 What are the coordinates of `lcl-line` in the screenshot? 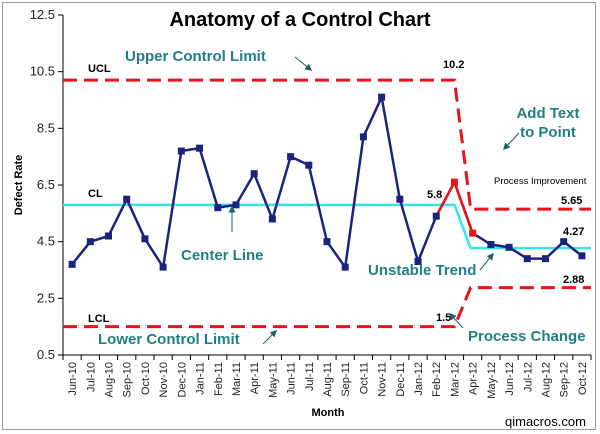 It's located at (327, 307).